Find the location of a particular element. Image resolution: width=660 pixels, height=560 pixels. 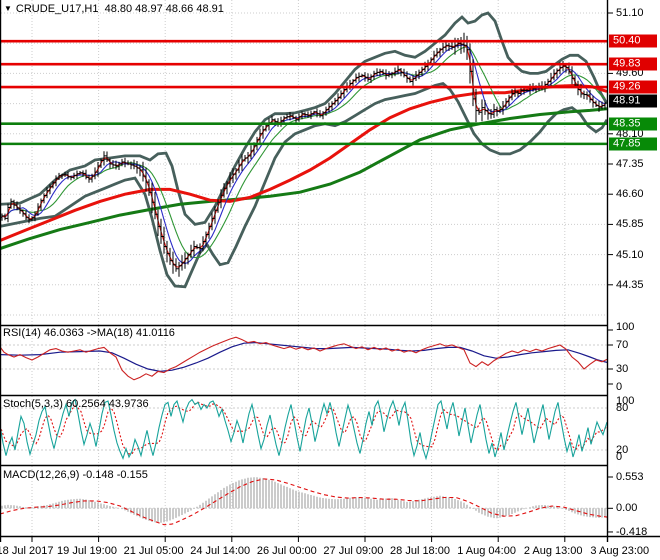

macd-indicator-label: MACD(12,26,9) -0.148 -0.155 is located at coordinates (75, 475).